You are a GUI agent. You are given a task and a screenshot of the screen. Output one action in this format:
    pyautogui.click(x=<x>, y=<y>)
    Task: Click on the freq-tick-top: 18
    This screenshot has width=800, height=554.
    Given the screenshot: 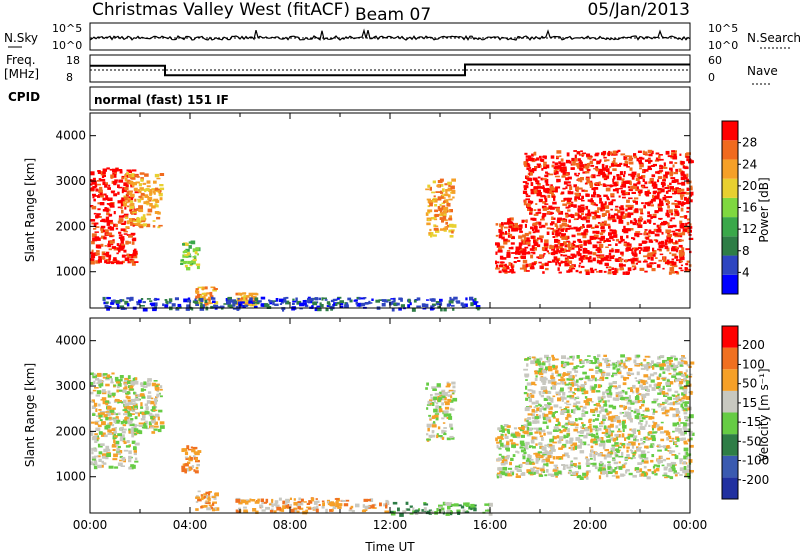 What is the action you would take?
    pyautogui.click(x=73, y=60)
    